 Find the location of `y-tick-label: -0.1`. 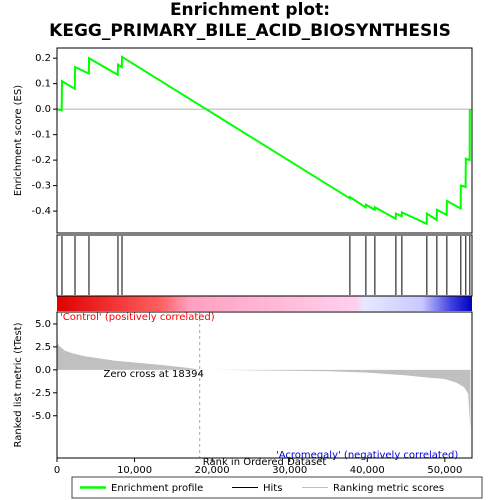

y-tick-label: -0.1 is located at coordinates (41, 135).